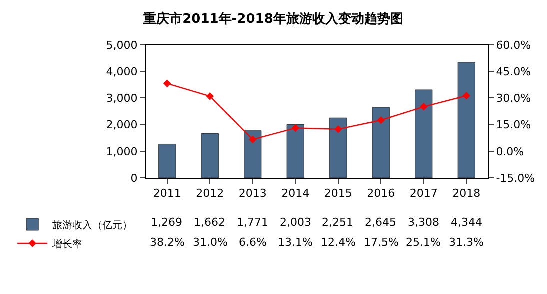 The width and height of the screenshot is (547, 294). Describe the element at coordinates (273, 19) in the screenshot. I see `chart-title: 重庆市2011年-2018年旅游收入变动趋势图` at that location.